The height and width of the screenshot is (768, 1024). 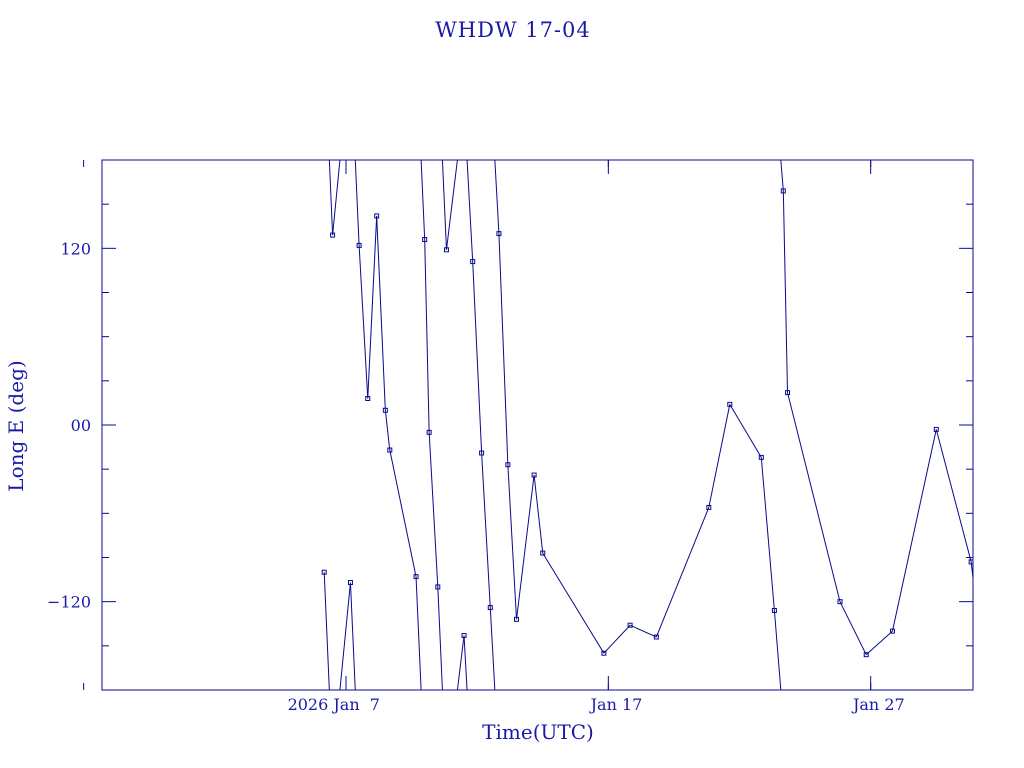 What do you see at coordinates (334, 704) in the screenshot?
I see `x-tick-label: 2026 Jan 7` at bounding box center [334, 704].